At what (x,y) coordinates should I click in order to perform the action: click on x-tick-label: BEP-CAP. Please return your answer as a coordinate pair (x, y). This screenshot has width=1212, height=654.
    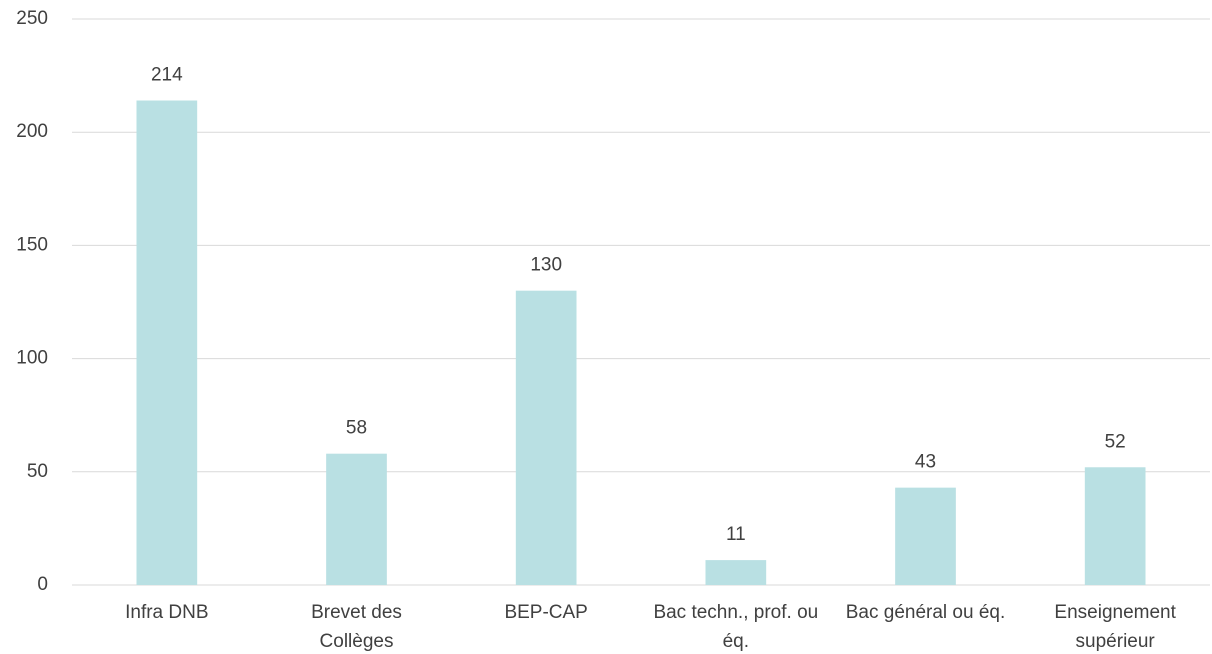
    Looking at the image, I should click on (546, 612).